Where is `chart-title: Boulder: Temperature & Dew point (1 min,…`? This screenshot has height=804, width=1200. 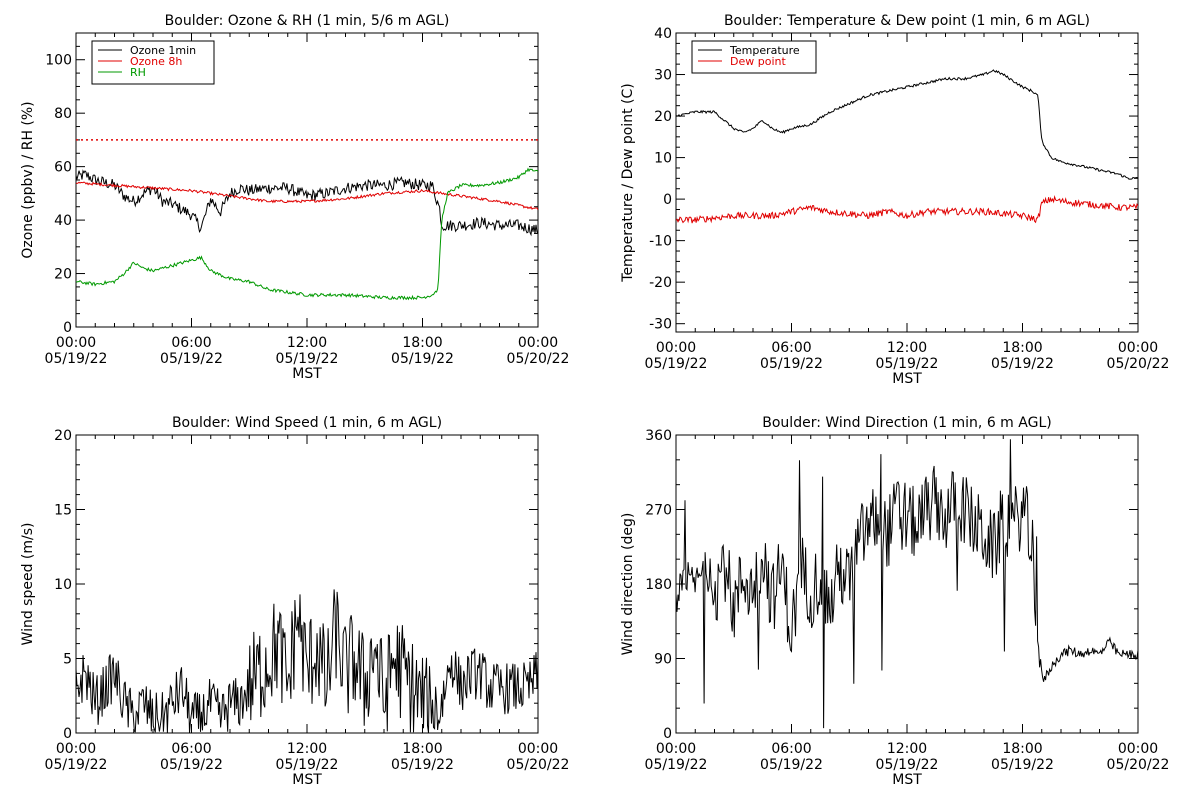 chart-title: Boulder: Temperature & Dew point (1 min,… is located at coordinates (907, 21).